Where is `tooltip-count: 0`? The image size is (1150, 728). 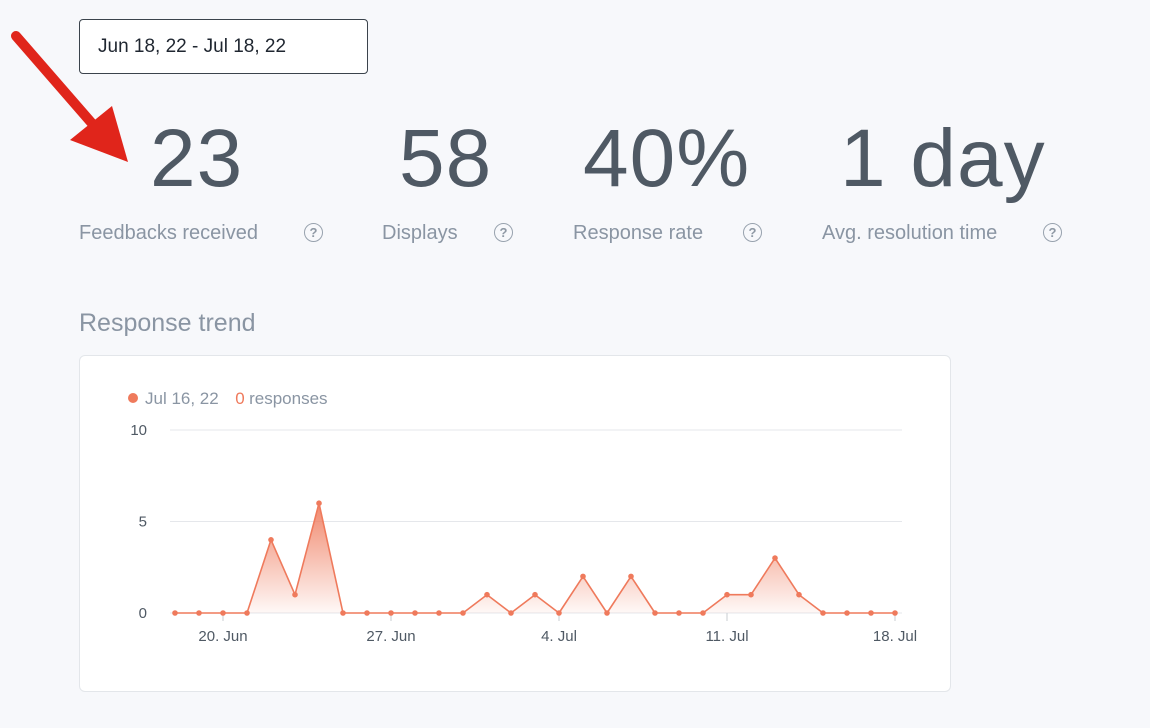
tooltip-count: 0 is located at coordinates (239, 398).